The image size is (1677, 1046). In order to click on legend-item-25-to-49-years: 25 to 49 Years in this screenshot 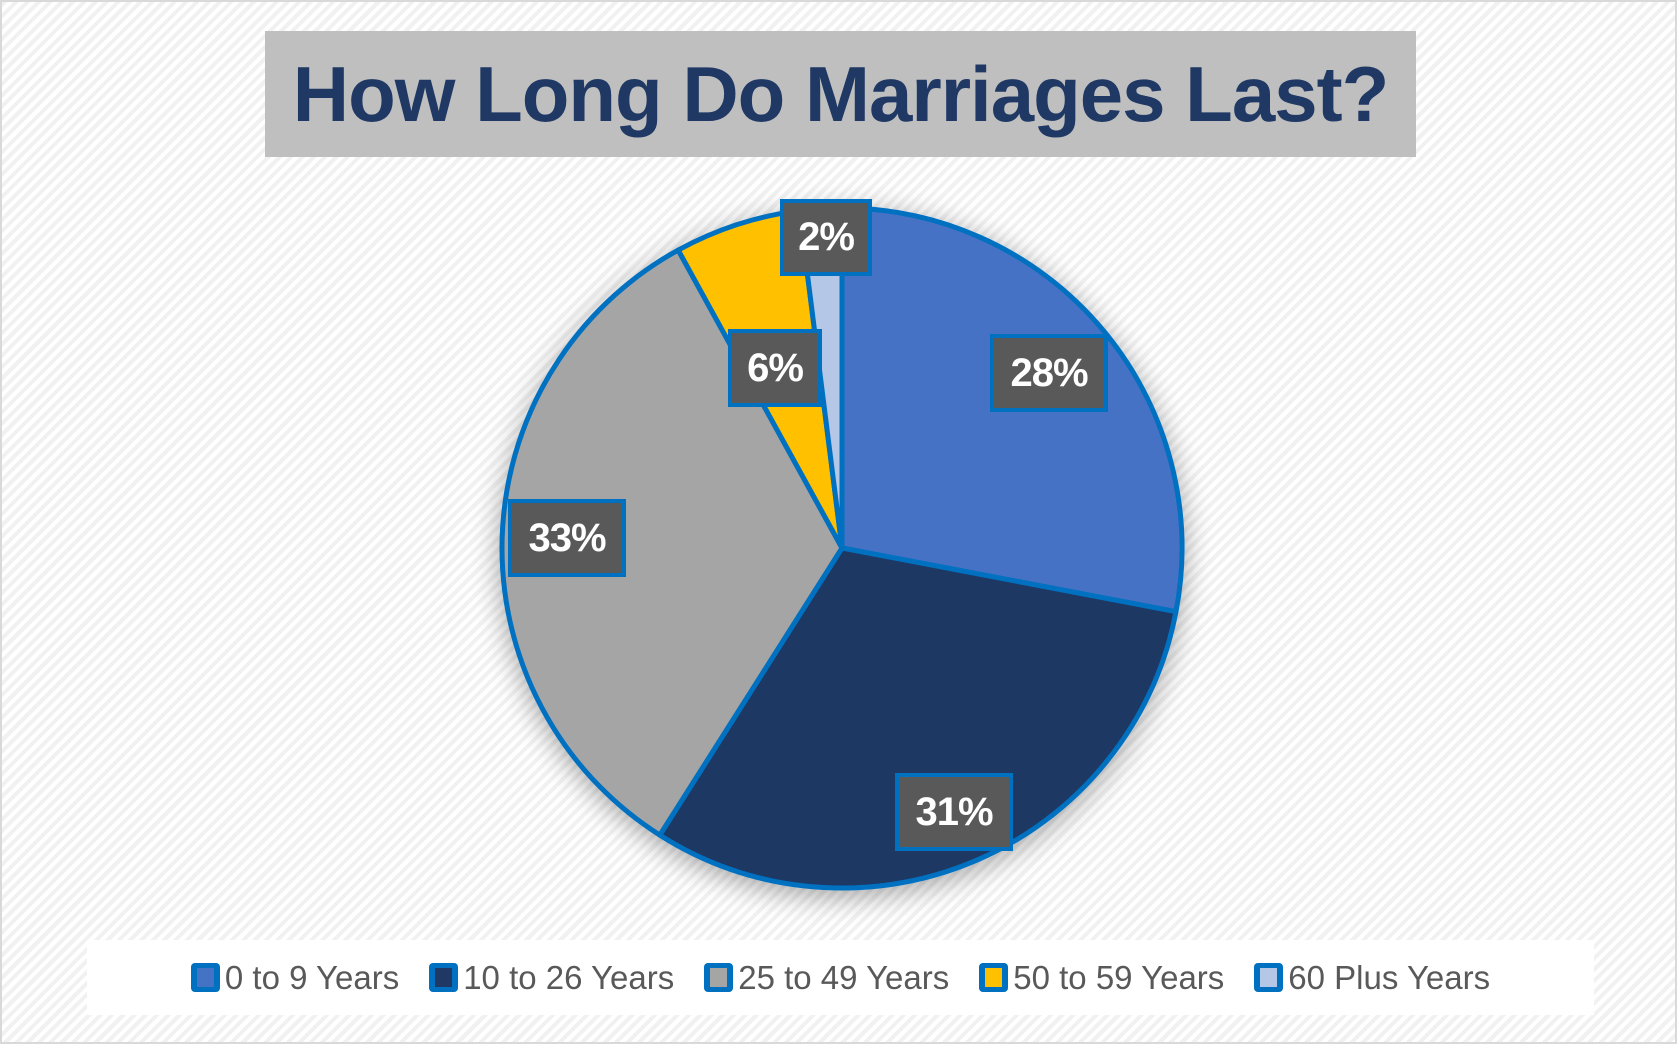, I will do `click(826, 978)`.